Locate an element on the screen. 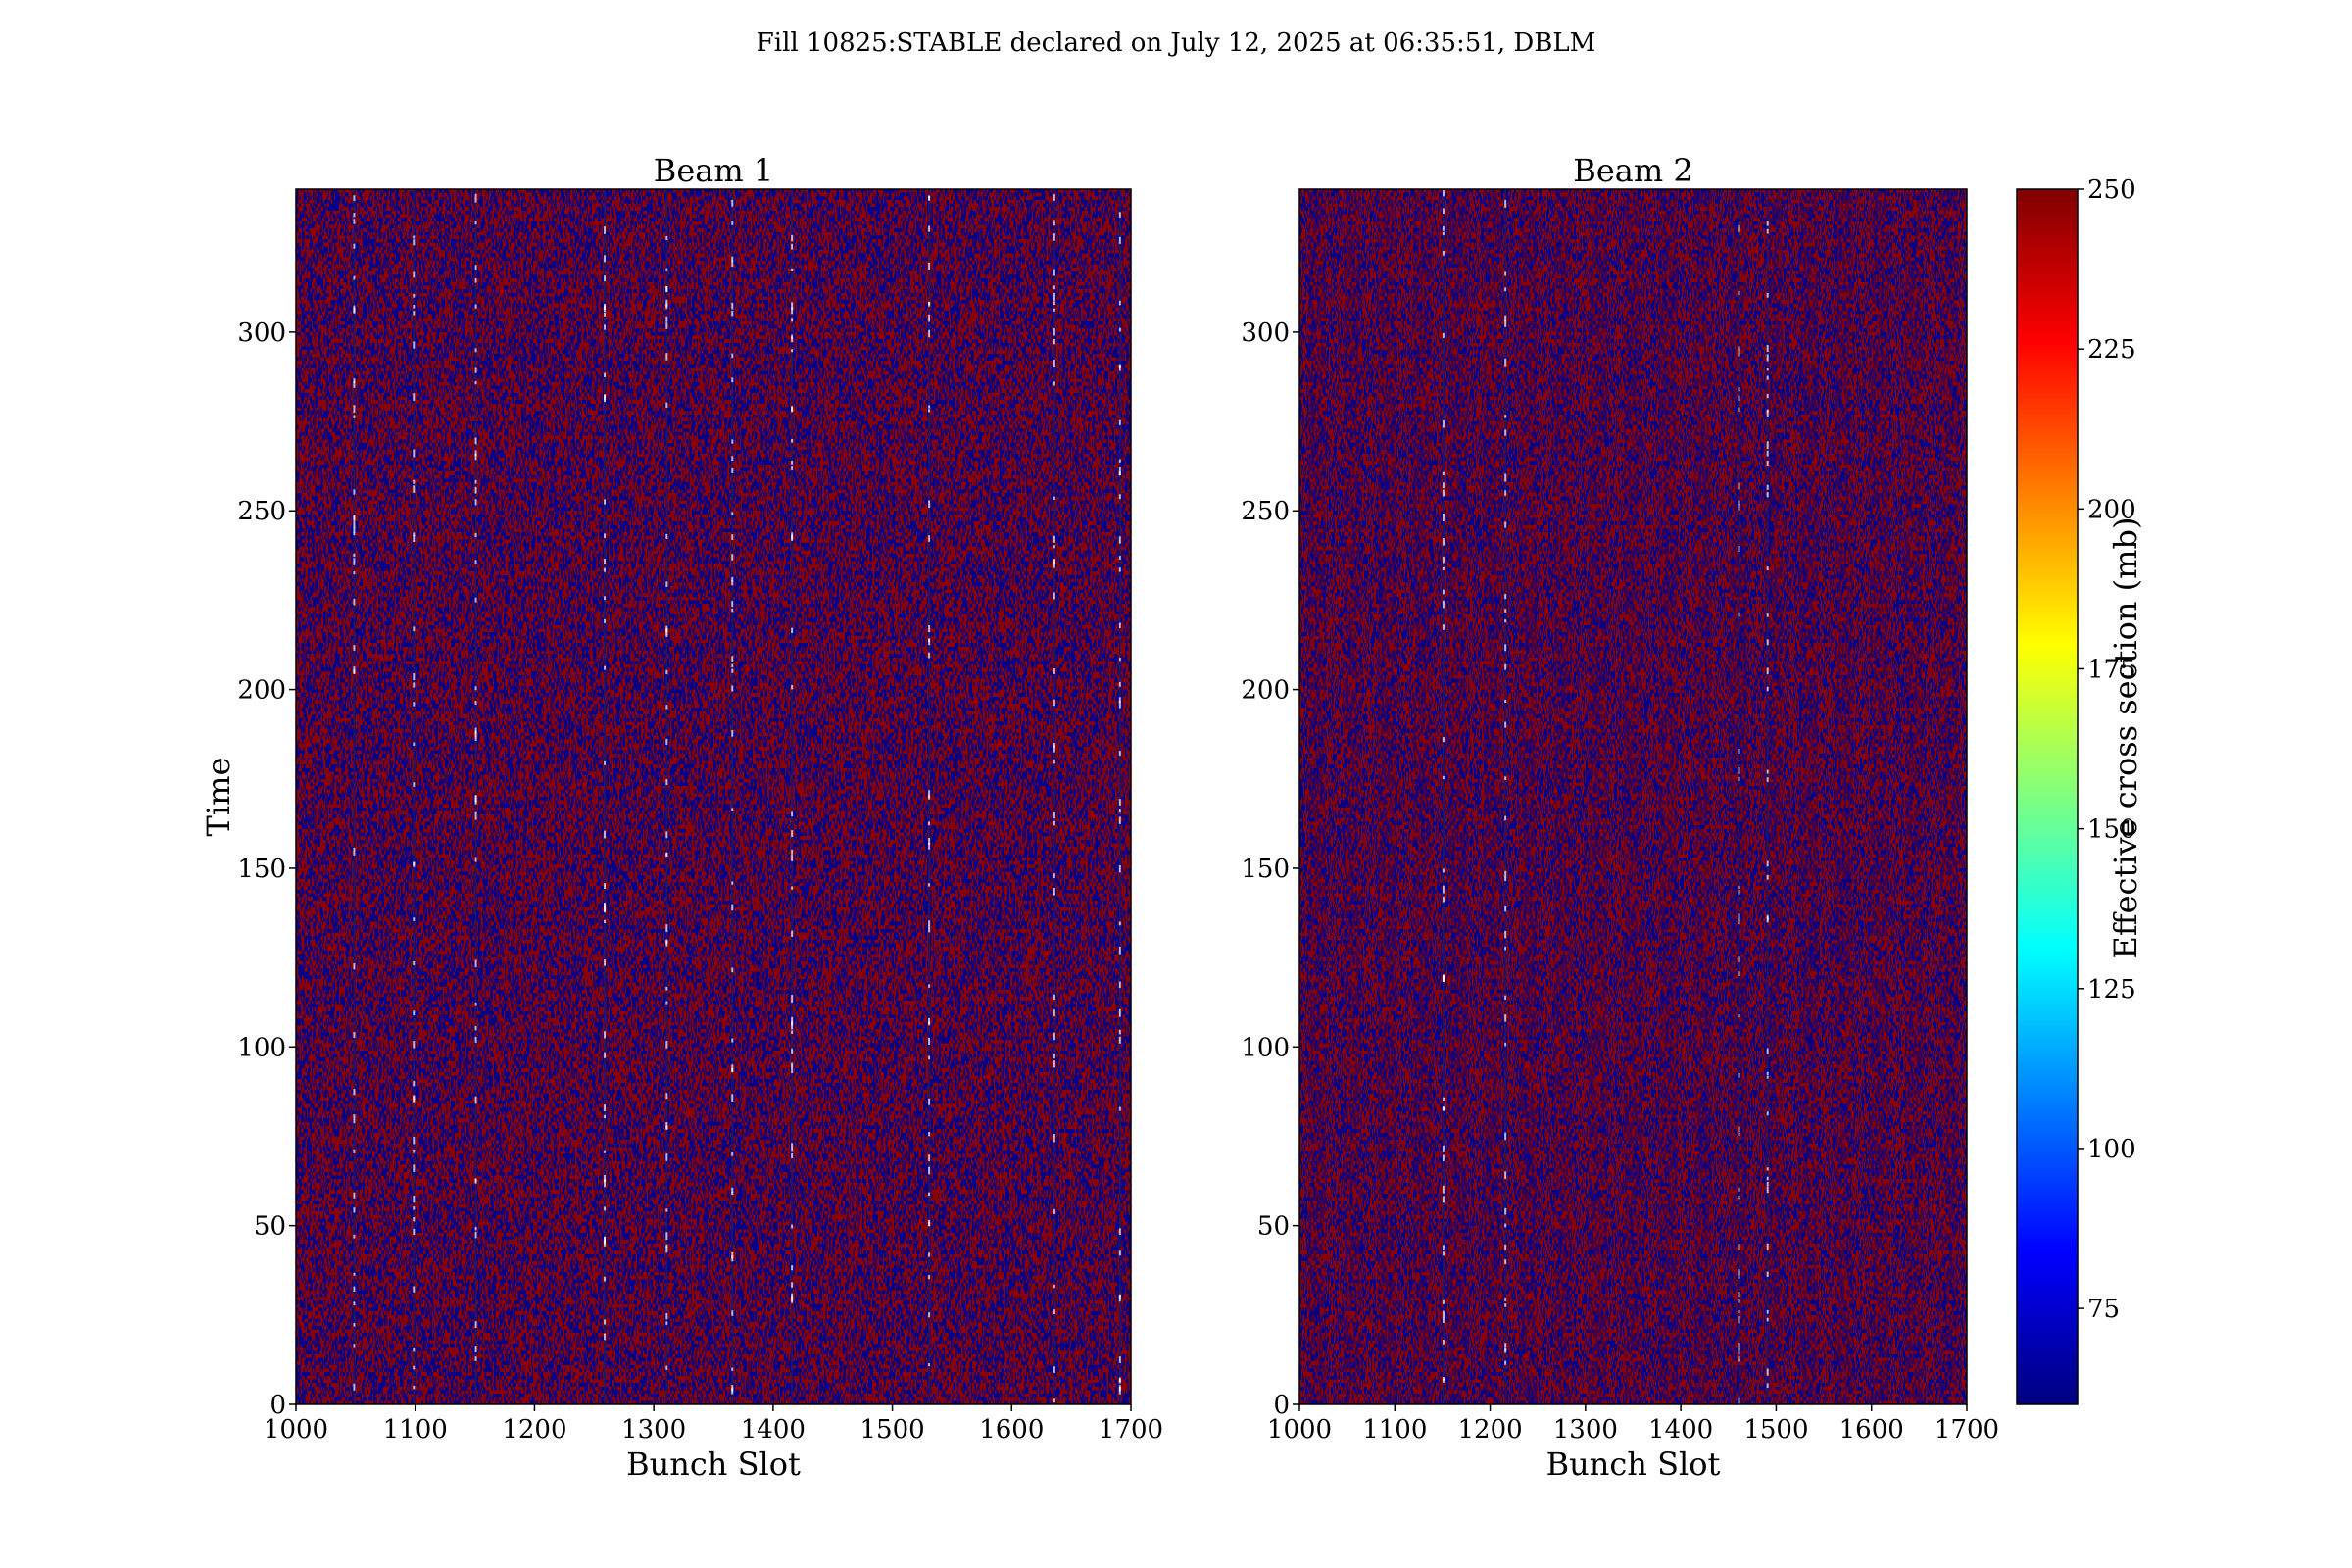 This screenshot has height=1568, width=2352. x-tick-label: 1700 is located at coordinates (1131, 1430).